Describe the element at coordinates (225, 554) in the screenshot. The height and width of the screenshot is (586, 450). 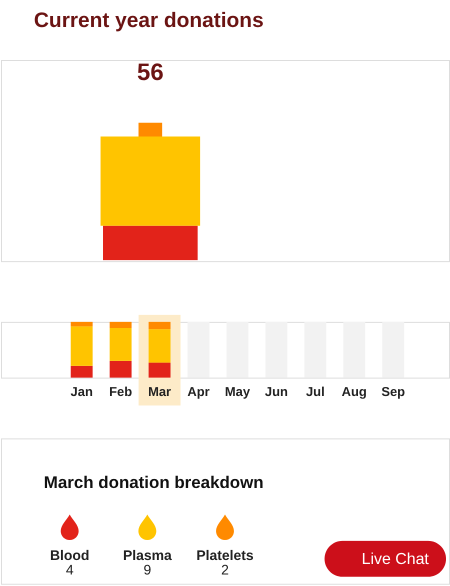
I see `category-label: Platelets` at that location.